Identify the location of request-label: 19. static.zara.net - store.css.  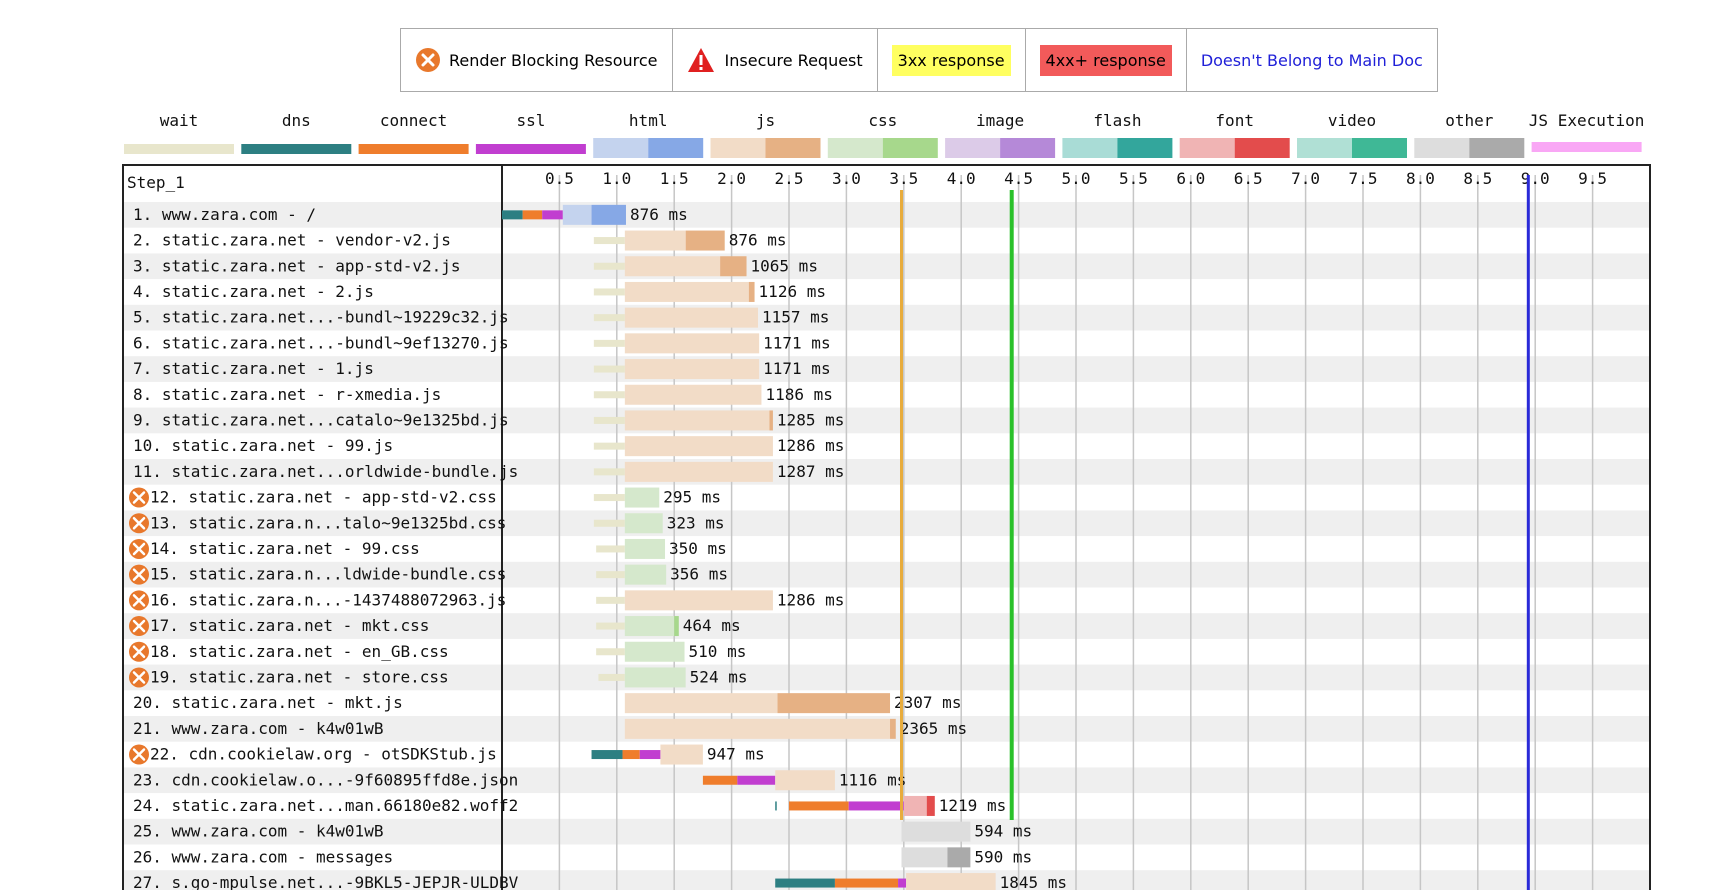
(299, 676).